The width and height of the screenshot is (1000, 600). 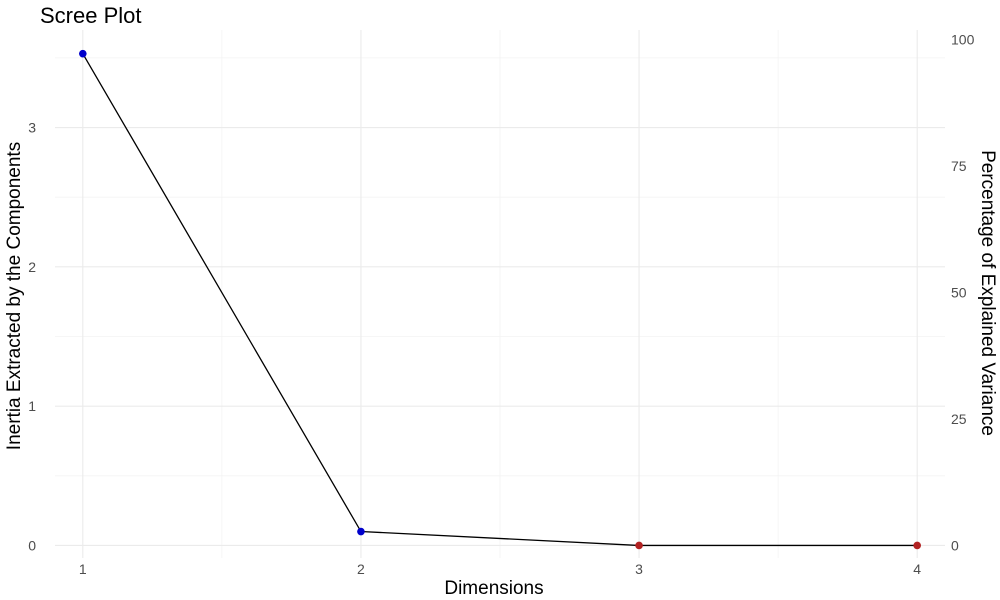 I want to click on y-tick-label: 1, so click(x=32, y=406).